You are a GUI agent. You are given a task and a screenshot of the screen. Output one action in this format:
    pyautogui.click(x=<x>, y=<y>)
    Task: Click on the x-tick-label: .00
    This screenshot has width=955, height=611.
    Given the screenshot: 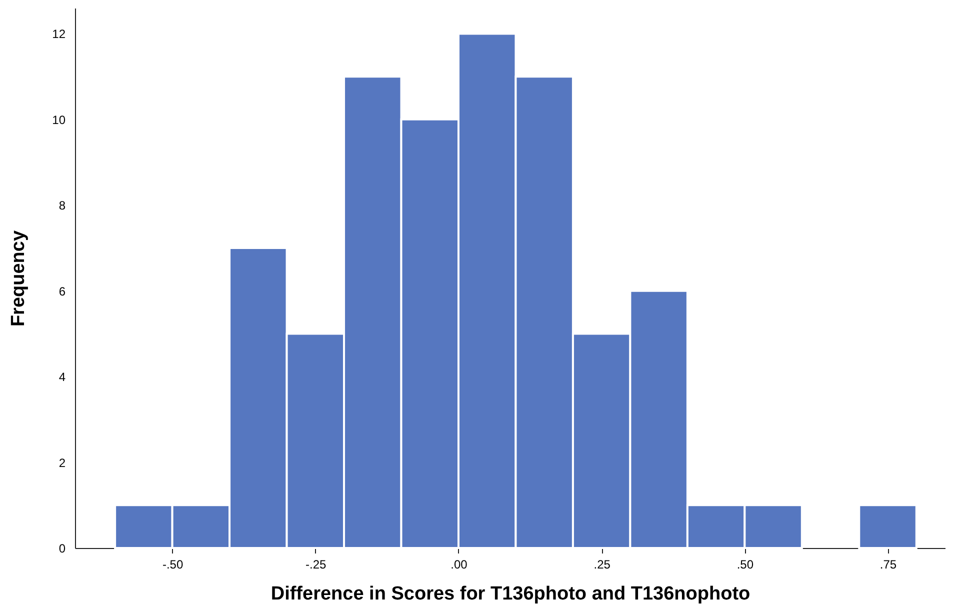 What is the action you would take?
    pyautogui.click(x=459, y=565)
    